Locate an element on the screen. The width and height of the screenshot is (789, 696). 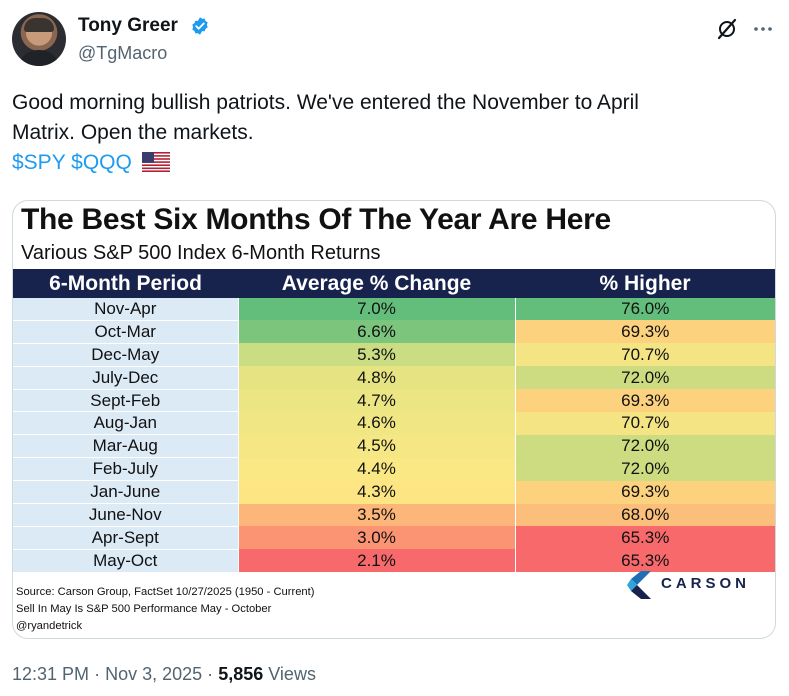
period-cell: June-Nov is located at coordinates (125, 515).